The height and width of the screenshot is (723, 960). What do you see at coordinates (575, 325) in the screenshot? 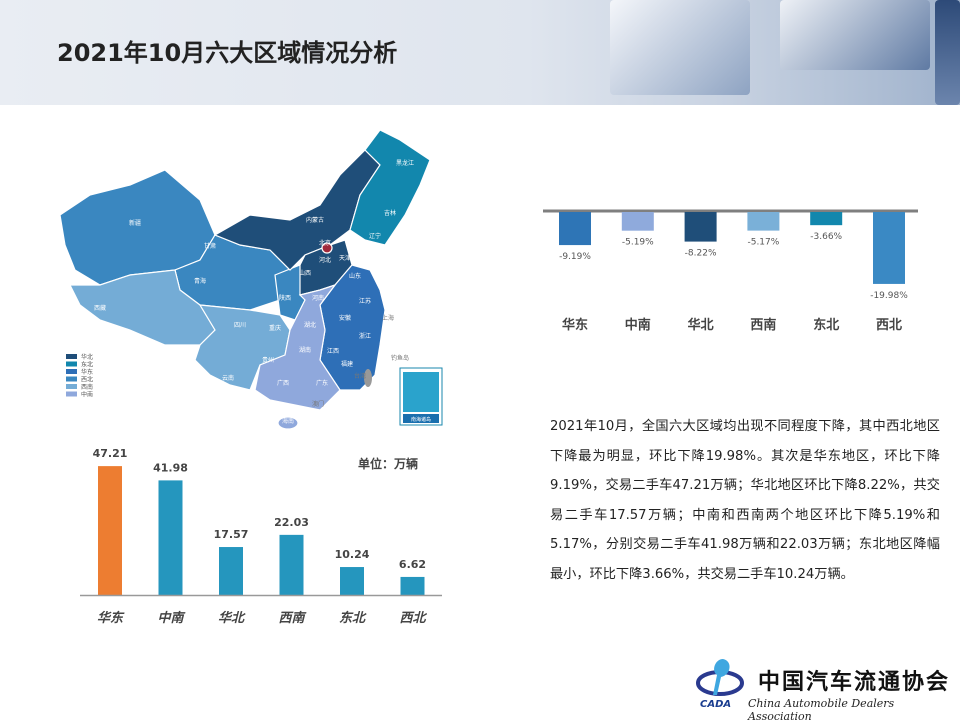
I see `mom-category-label: 华东` at bounding box center [575, 325].